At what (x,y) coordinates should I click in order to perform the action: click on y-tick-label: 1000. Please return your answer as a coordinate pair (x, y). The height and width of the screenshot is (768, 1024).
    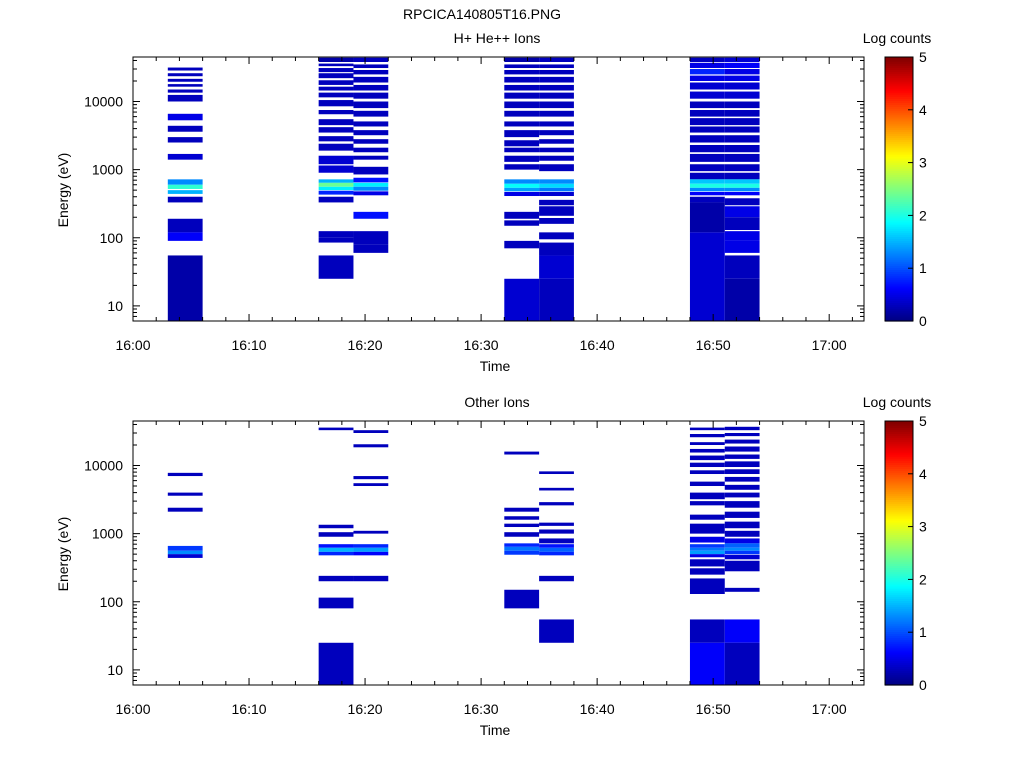
    Looking at the image, I should click on (107, 170).